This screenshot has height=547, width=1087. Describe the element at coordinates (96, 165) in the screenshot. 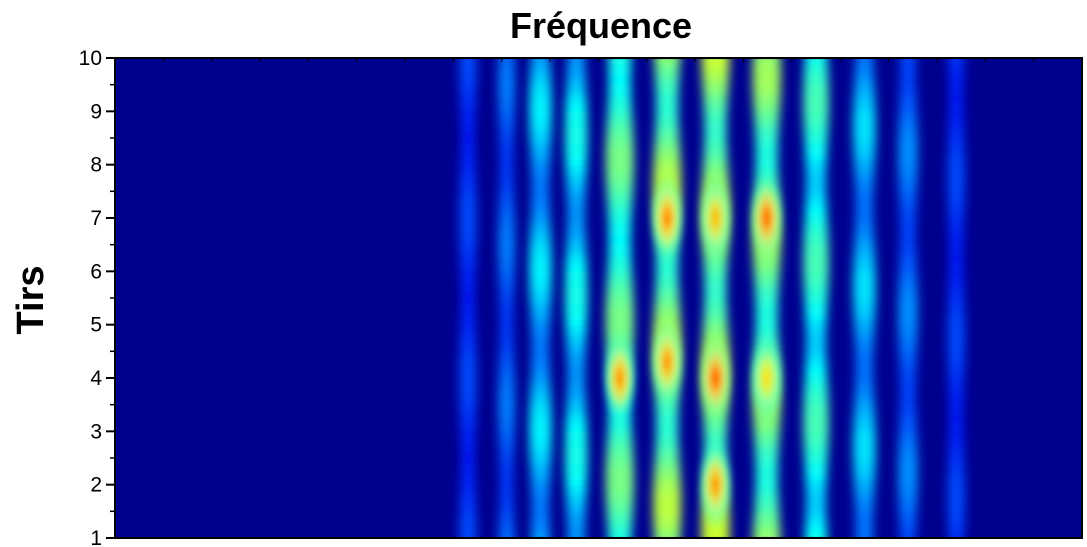

I see `y-tick-label: 8` at that location.